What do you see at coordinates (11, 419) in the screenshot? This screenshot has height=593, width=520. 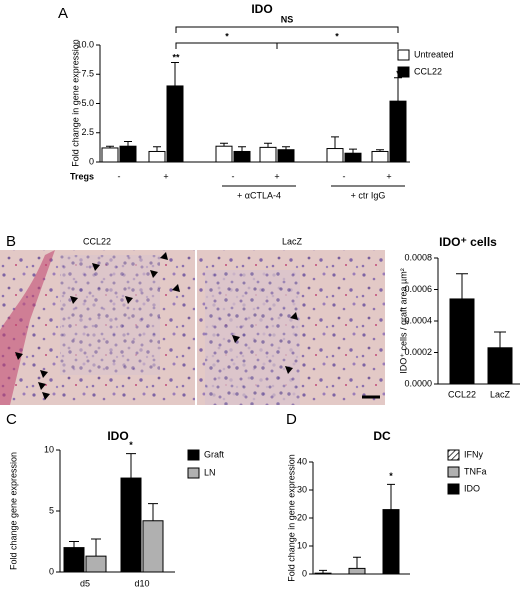 I see `panel-letter: C` at bounding box center [11, 419].